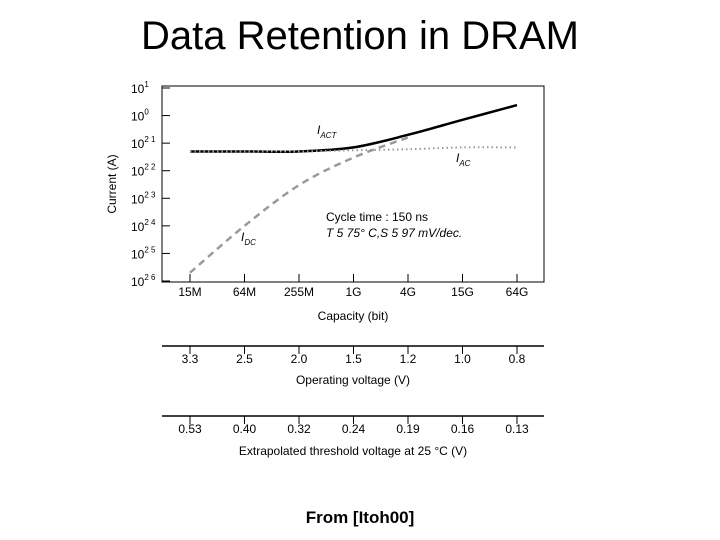  What do you see at coordinates (112, 183) in the screenshot?
I see `y-axis-label: Current (A)` at bounding box center [112, 183].